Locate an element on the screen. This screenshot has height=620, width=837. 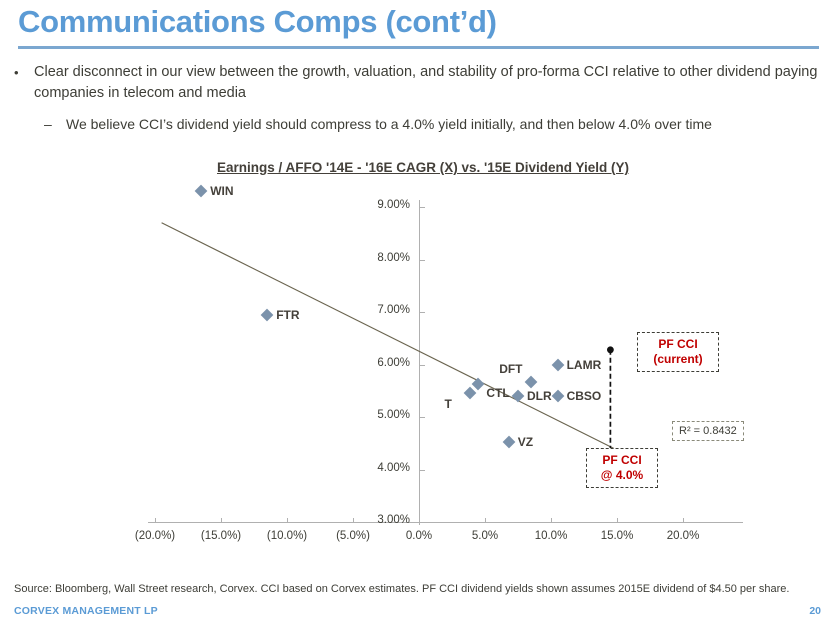
y-axis-tick-label: 4.00% is located at coordinates (393, 467).